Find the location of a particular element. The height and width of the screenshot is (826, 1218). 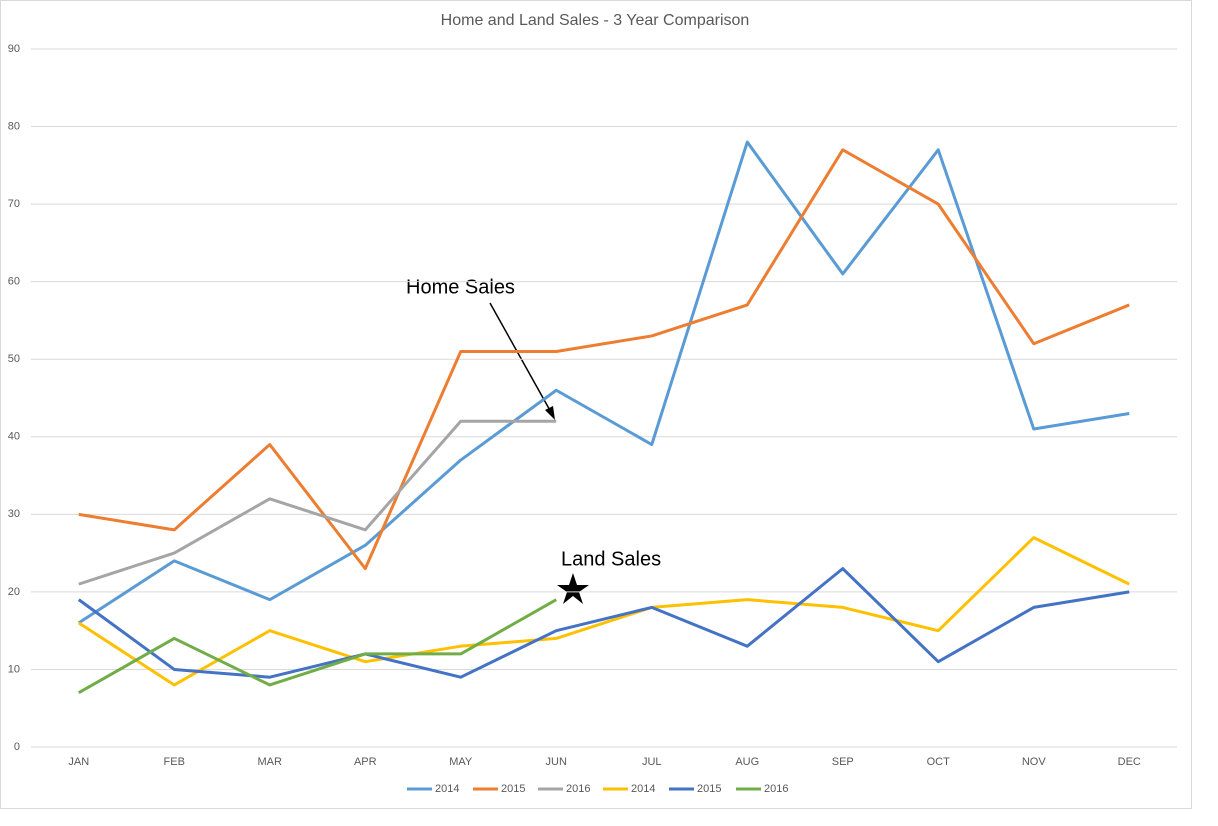

x-tick-label: APR is located at coordinates (365, 762).